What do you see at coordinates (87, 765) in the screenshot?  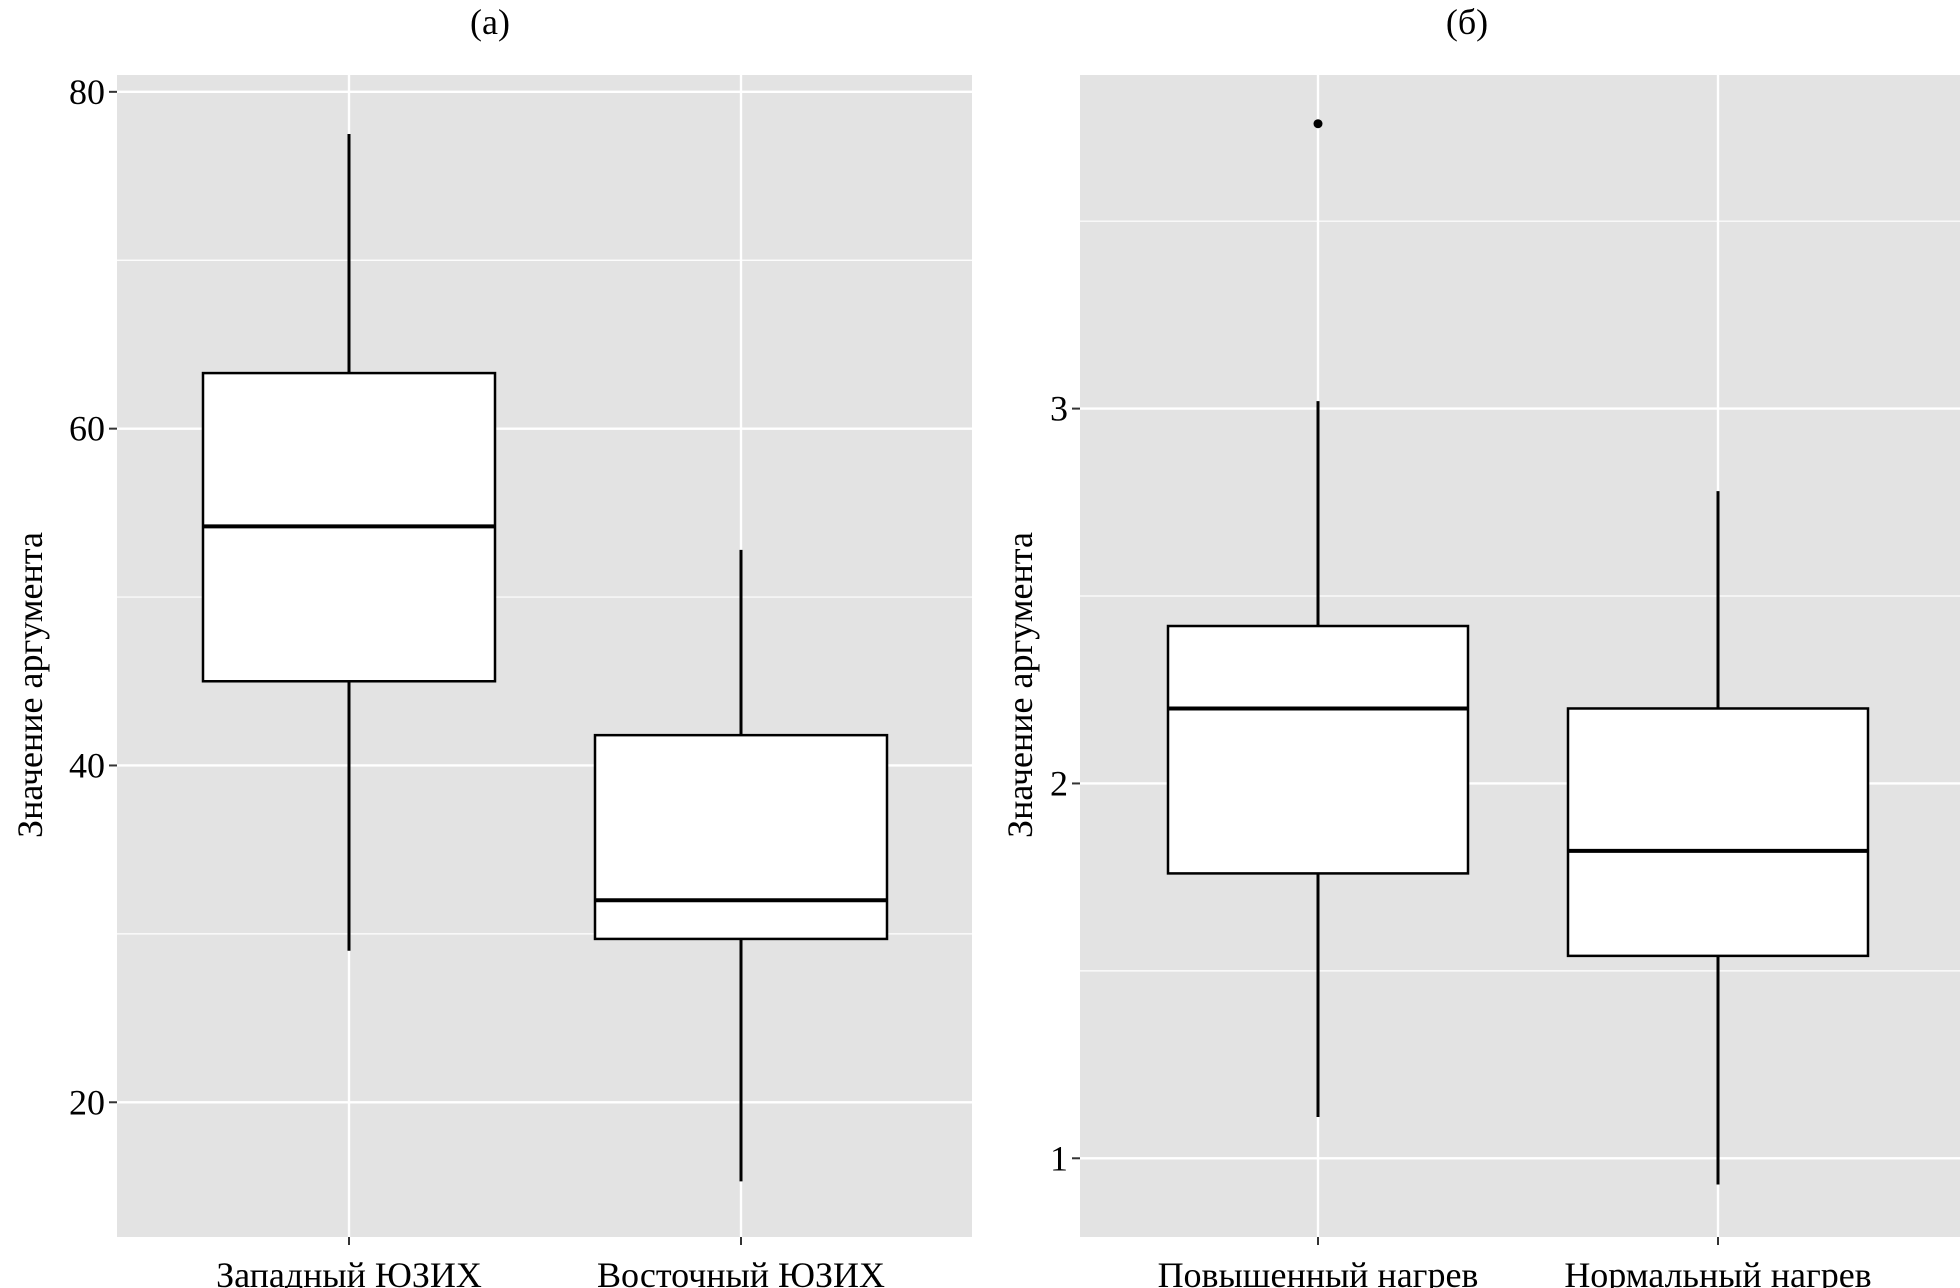 I see `y-tick-label: 40` at bounding box center [87, 765].